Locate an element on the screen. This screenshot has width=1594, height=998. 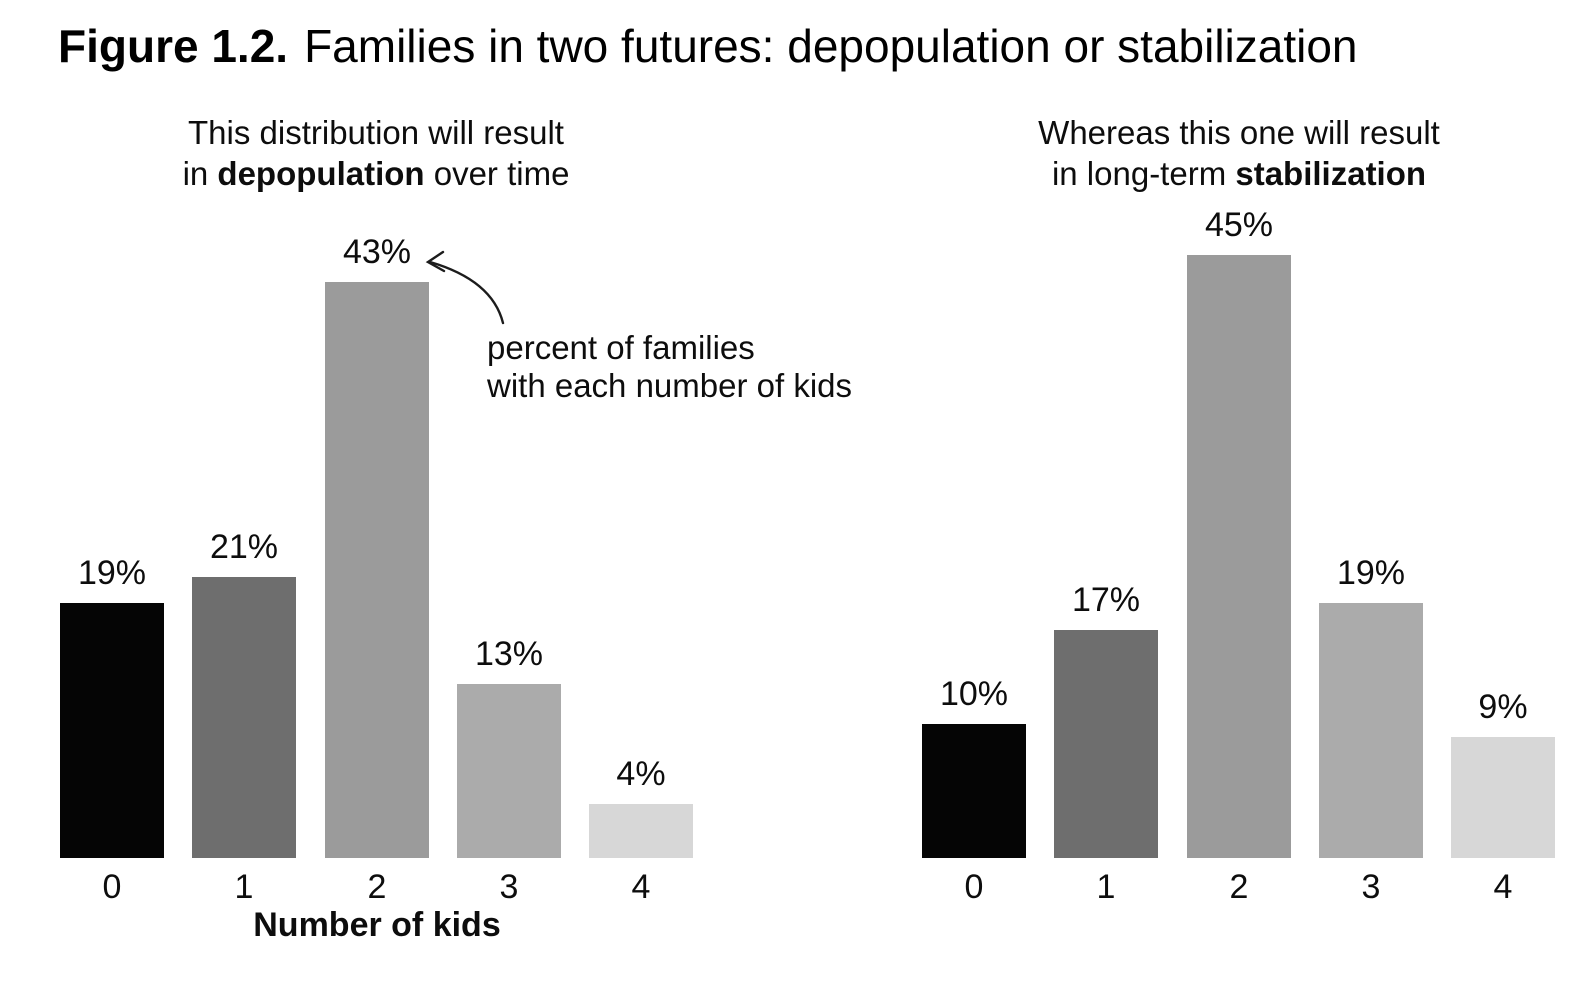
subtitle-line: This distribution will result is located at coordinates (376, 132).